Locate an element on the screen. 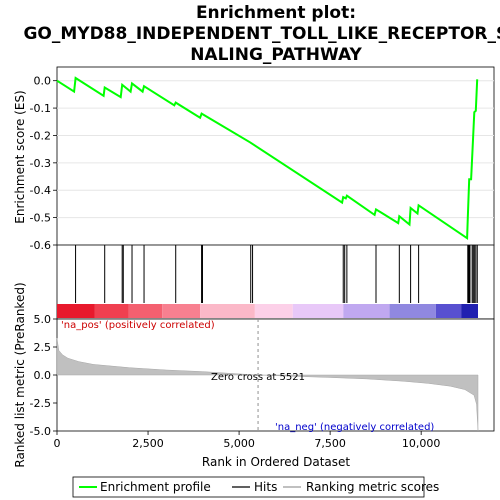 The height and width of the screenshot is (500, 500). es-y-ticks: 0.0 -0.1 -0.2 -0.3 -0.4 -0.5 -0.6 is located at coordinates (43, 163).